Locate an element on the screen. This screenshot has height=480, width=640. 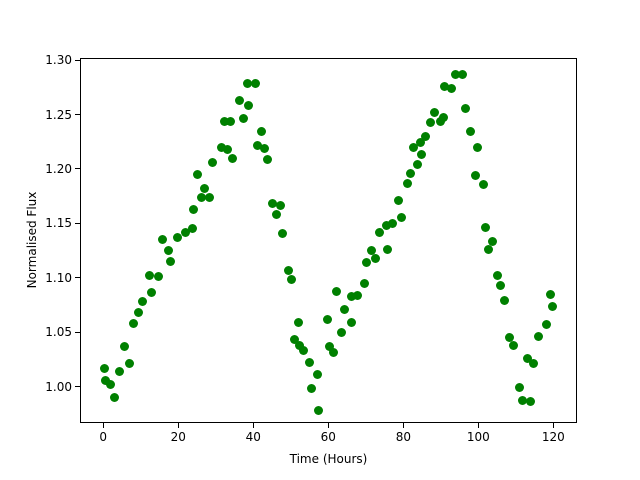
y-tick-label: 1.25 is located at coordinates (58, 114).